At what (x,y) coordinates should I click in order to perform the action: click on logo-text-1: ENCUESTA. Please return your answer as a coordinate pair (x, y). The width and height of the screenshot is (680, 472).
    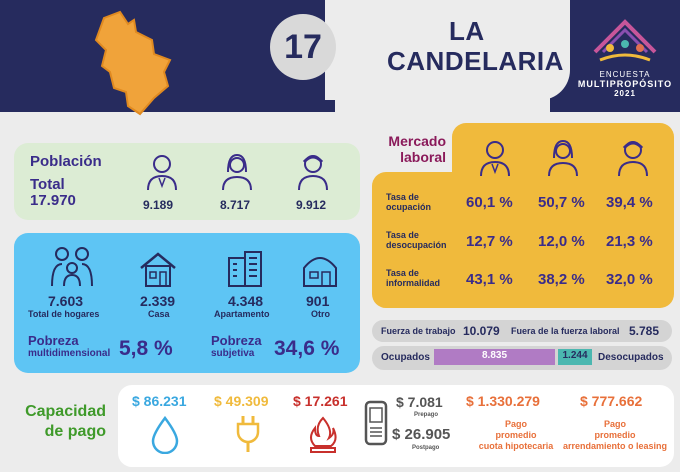
    Looking at the image, I should click on (625, 74).